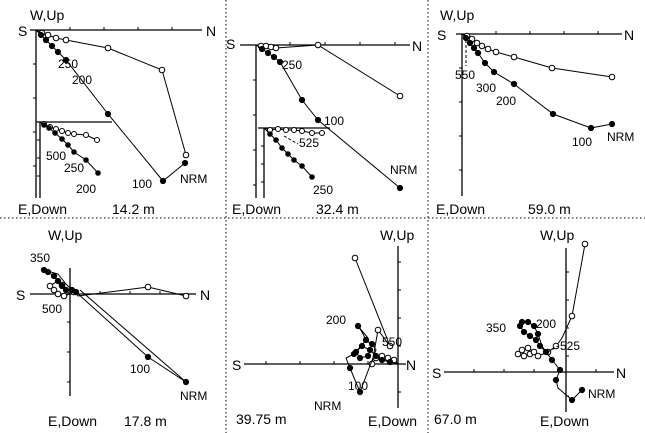  What do you see at coordinates (261, 419) in the screenshot?
I see `depth-label: 39.75 m` at bounding box center [261, 419].